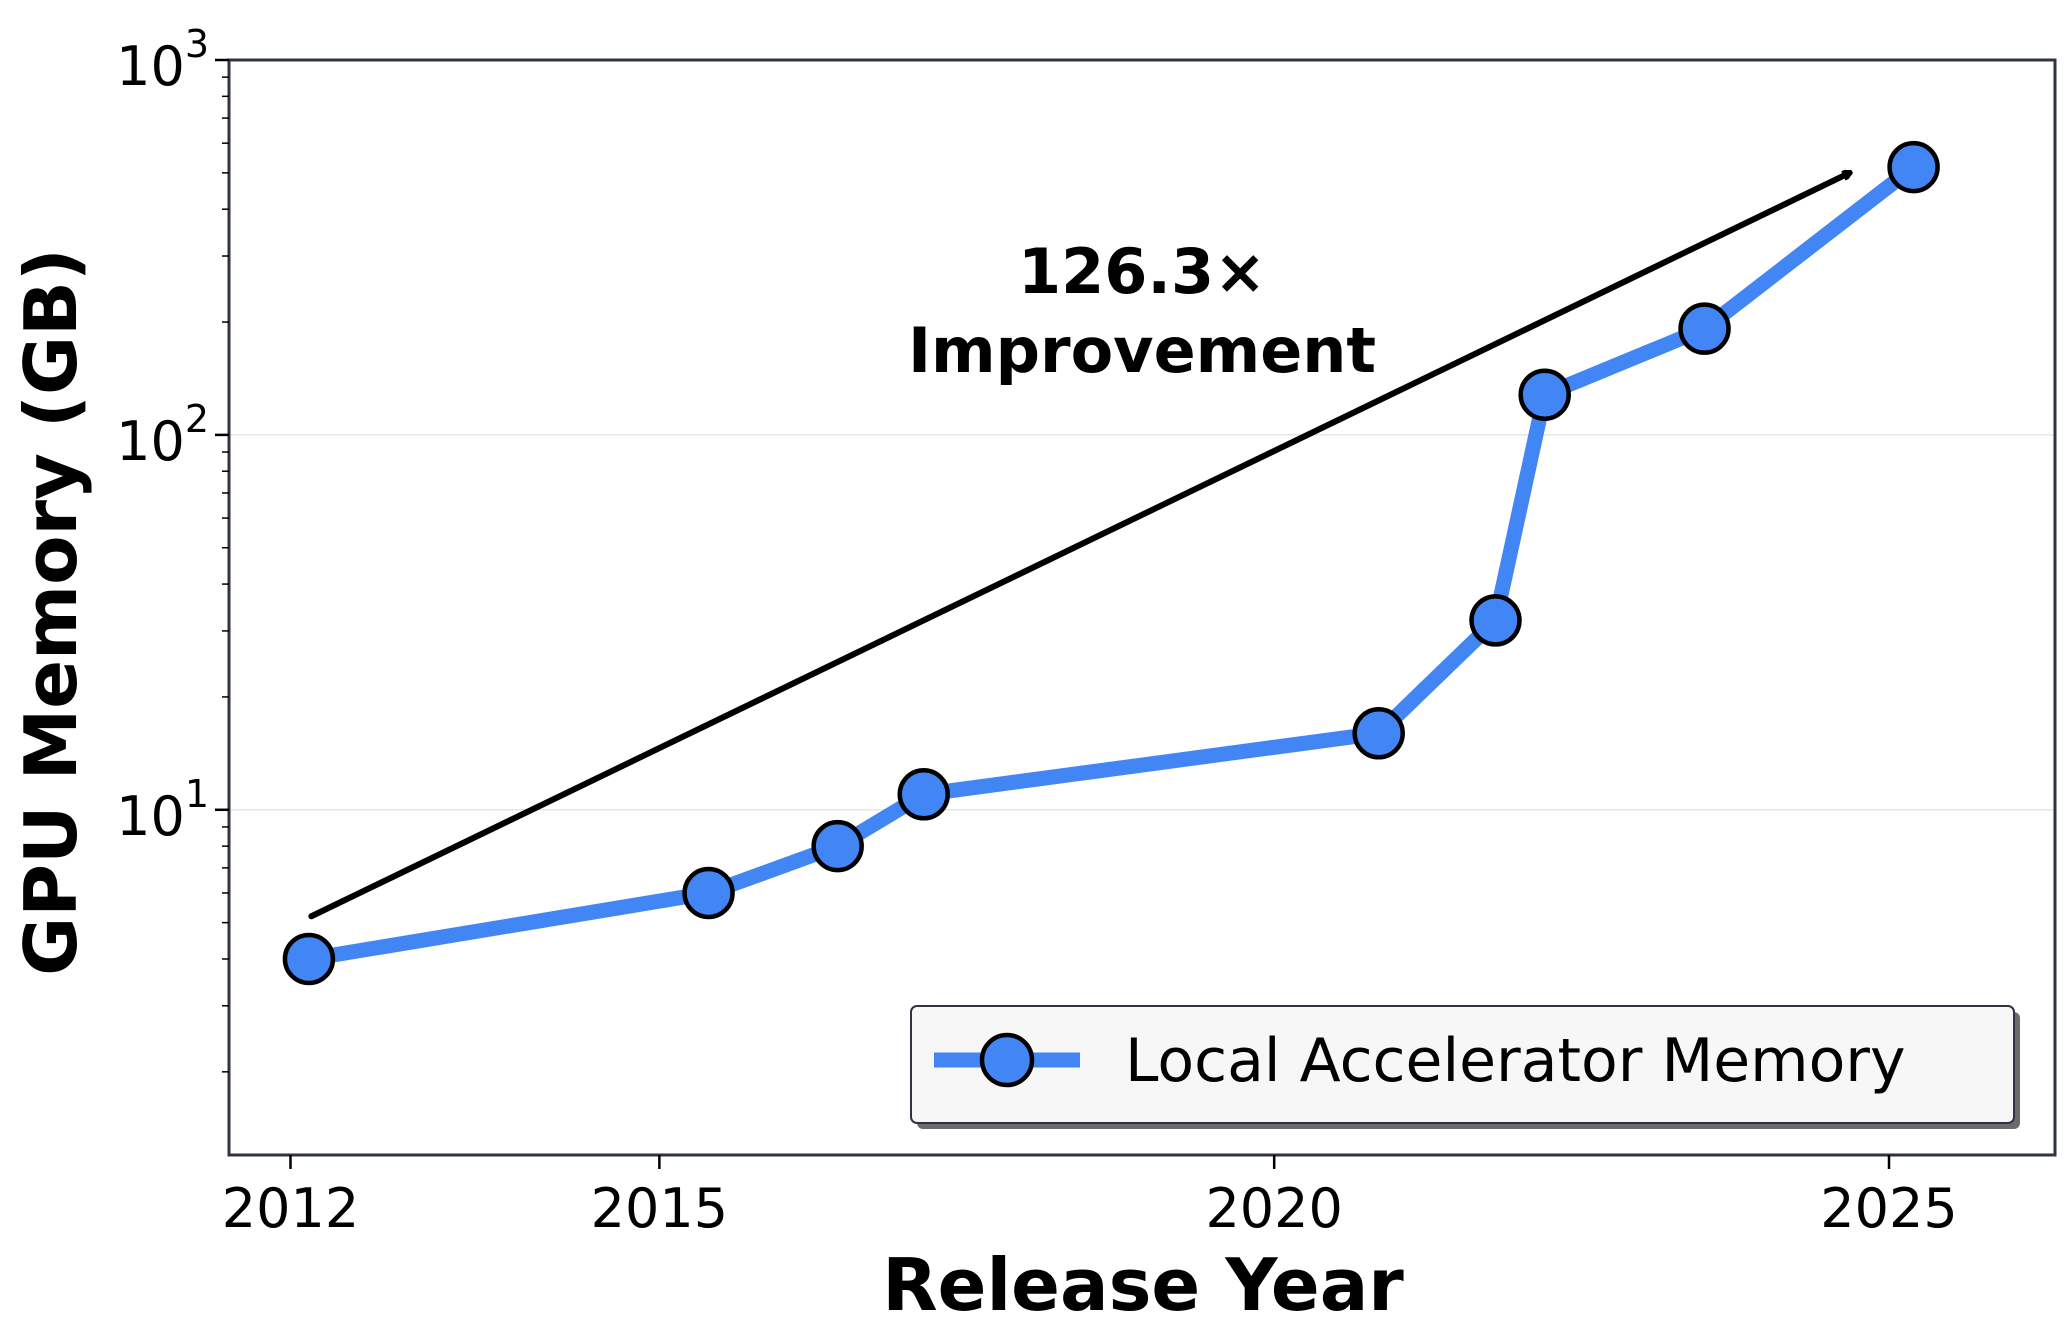  What do you see at coordinates (162, 60) in the screenshot?
I see `y-tick-label-1000: 10³` at bounding box center [162, 60].